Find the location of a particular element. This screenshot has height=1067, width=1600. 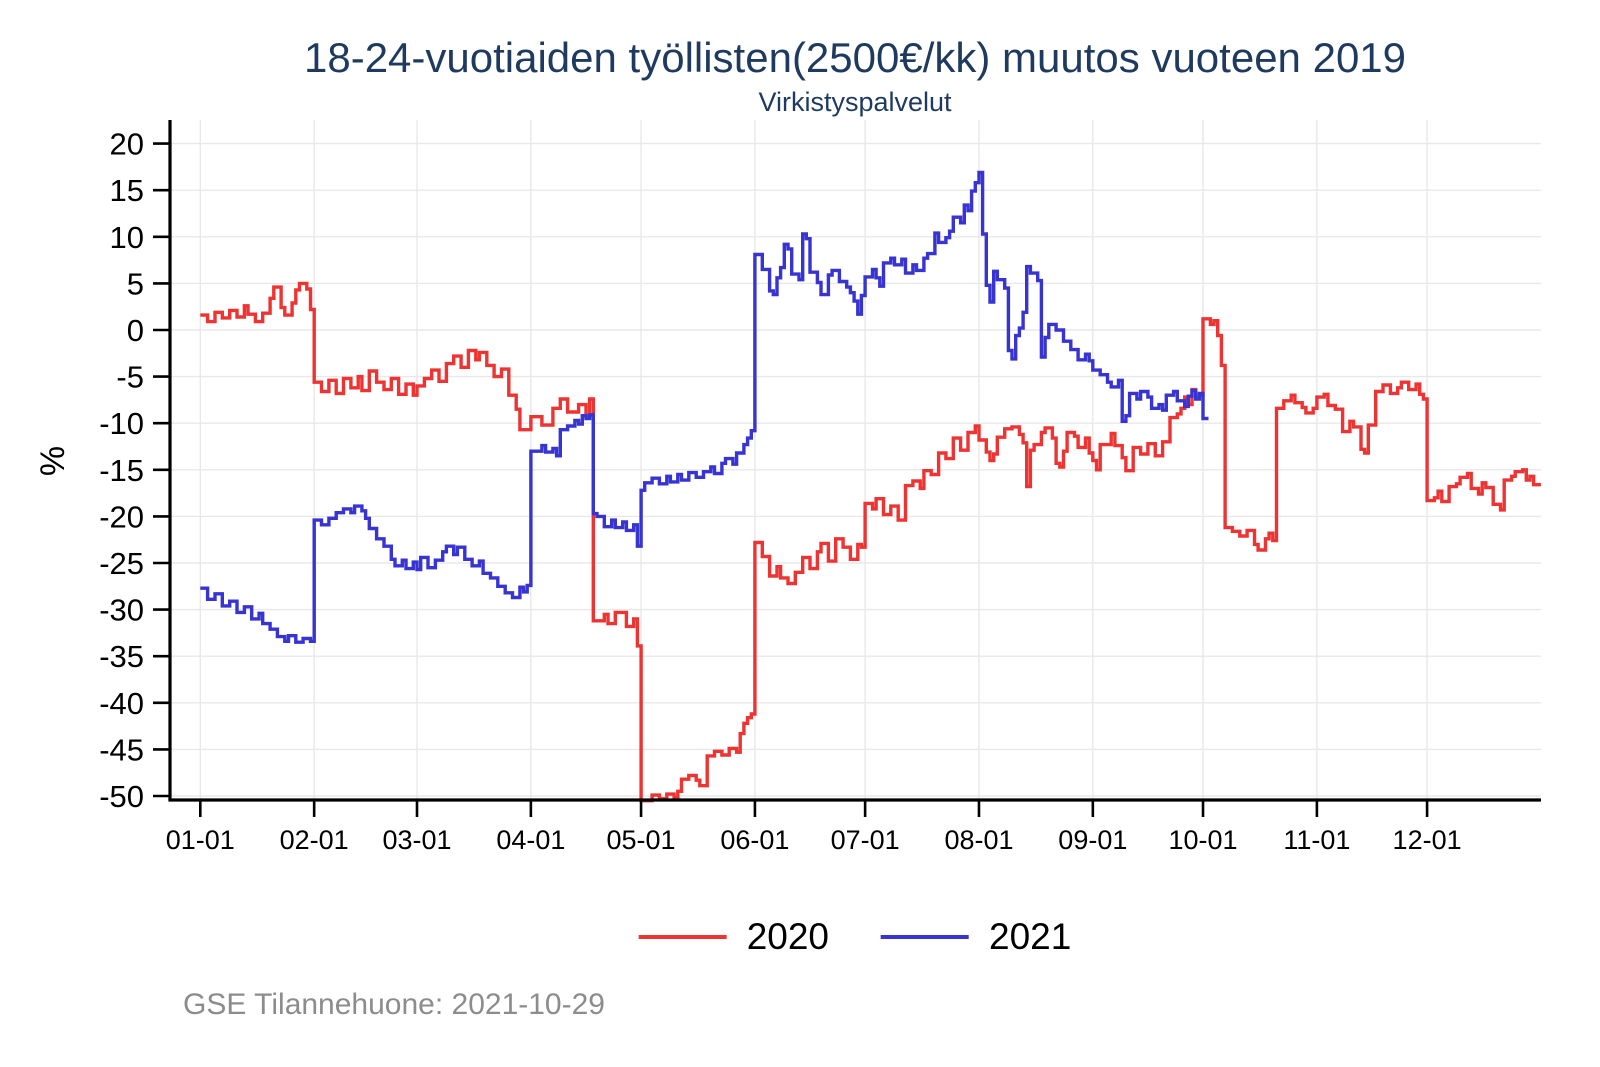

y-tick-label: -20 is located at coordinates (121, 516).